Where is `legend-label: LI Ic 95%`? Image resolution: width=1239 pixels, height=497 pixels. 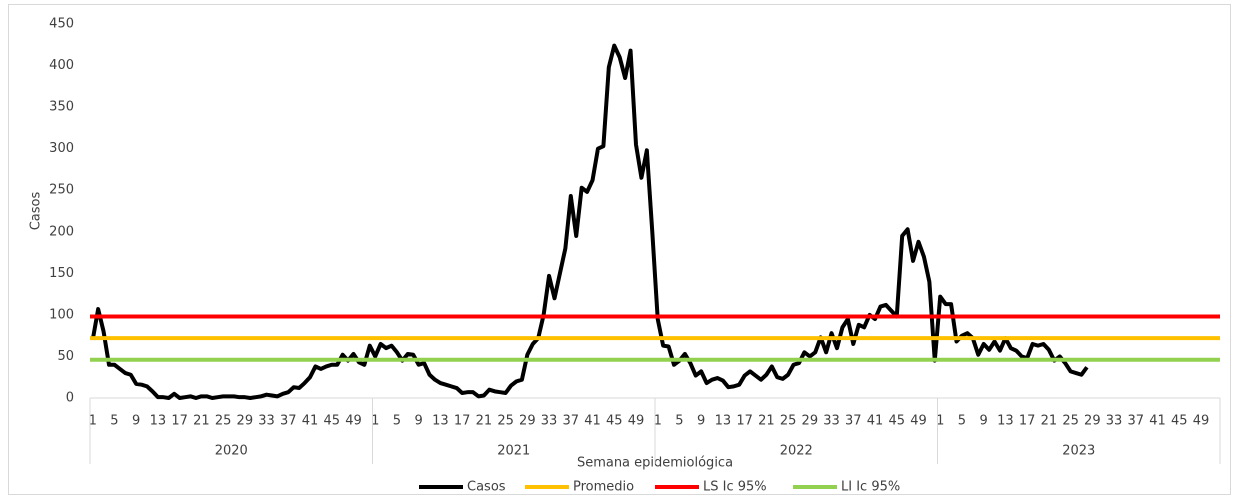
legend-label: LI Ic 95% is located at coordinates (870, 487).